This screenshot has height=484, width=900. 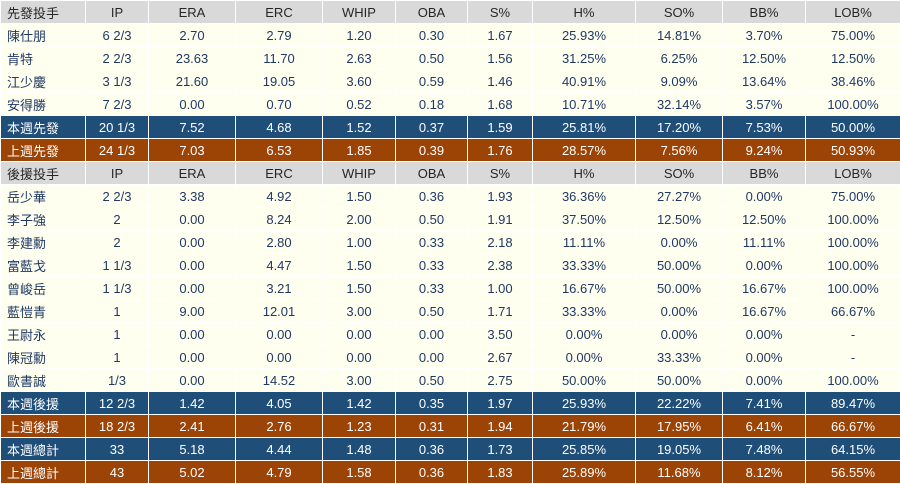 What do you see at coordinates (500, 265) in the screenshot?
I see `stat-value: 2.38` at bounding box center [500, 265].